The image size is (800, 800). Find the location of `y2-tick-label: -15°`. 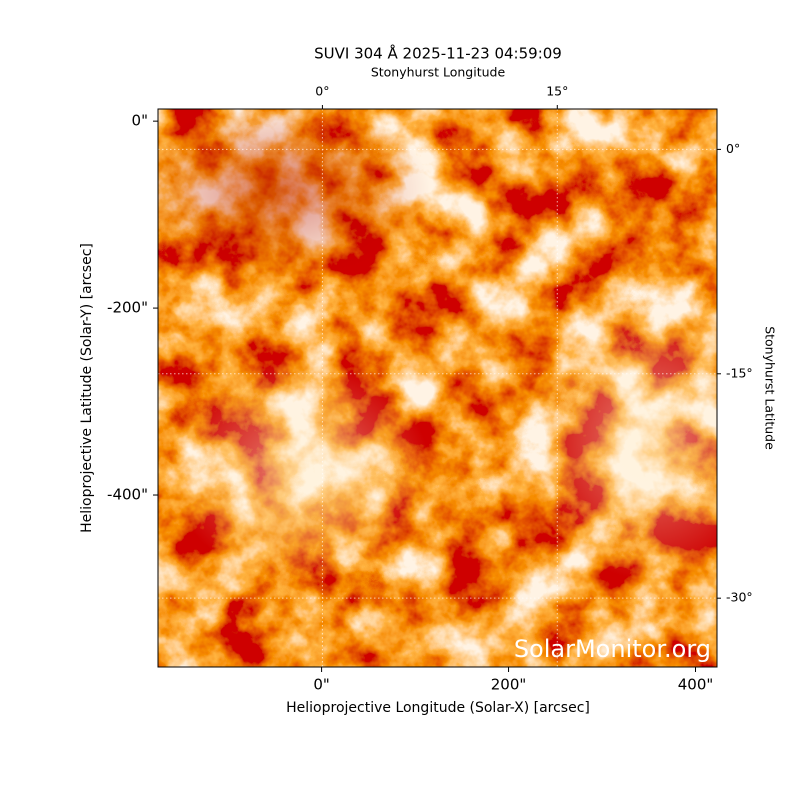

y2-tick-label: -15° is located at coordinates (739, 372).